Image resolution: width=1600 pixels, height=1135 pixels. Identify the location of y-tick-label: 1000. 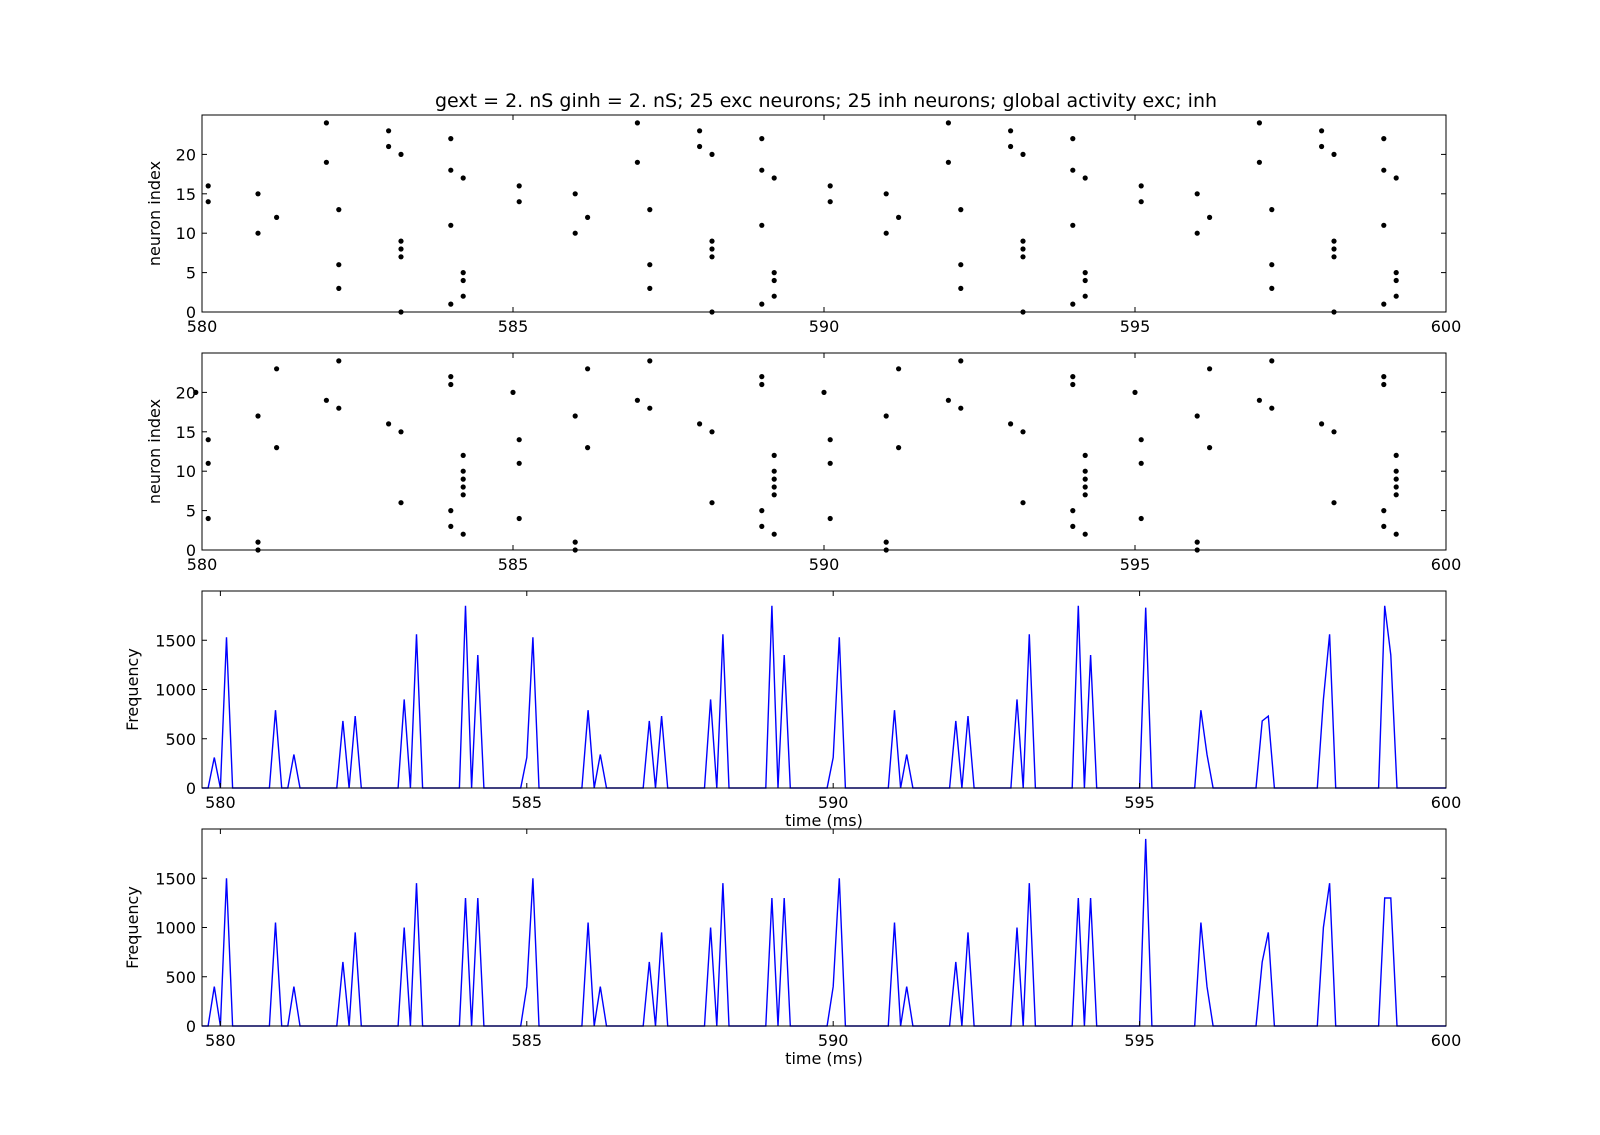
(175, 928).